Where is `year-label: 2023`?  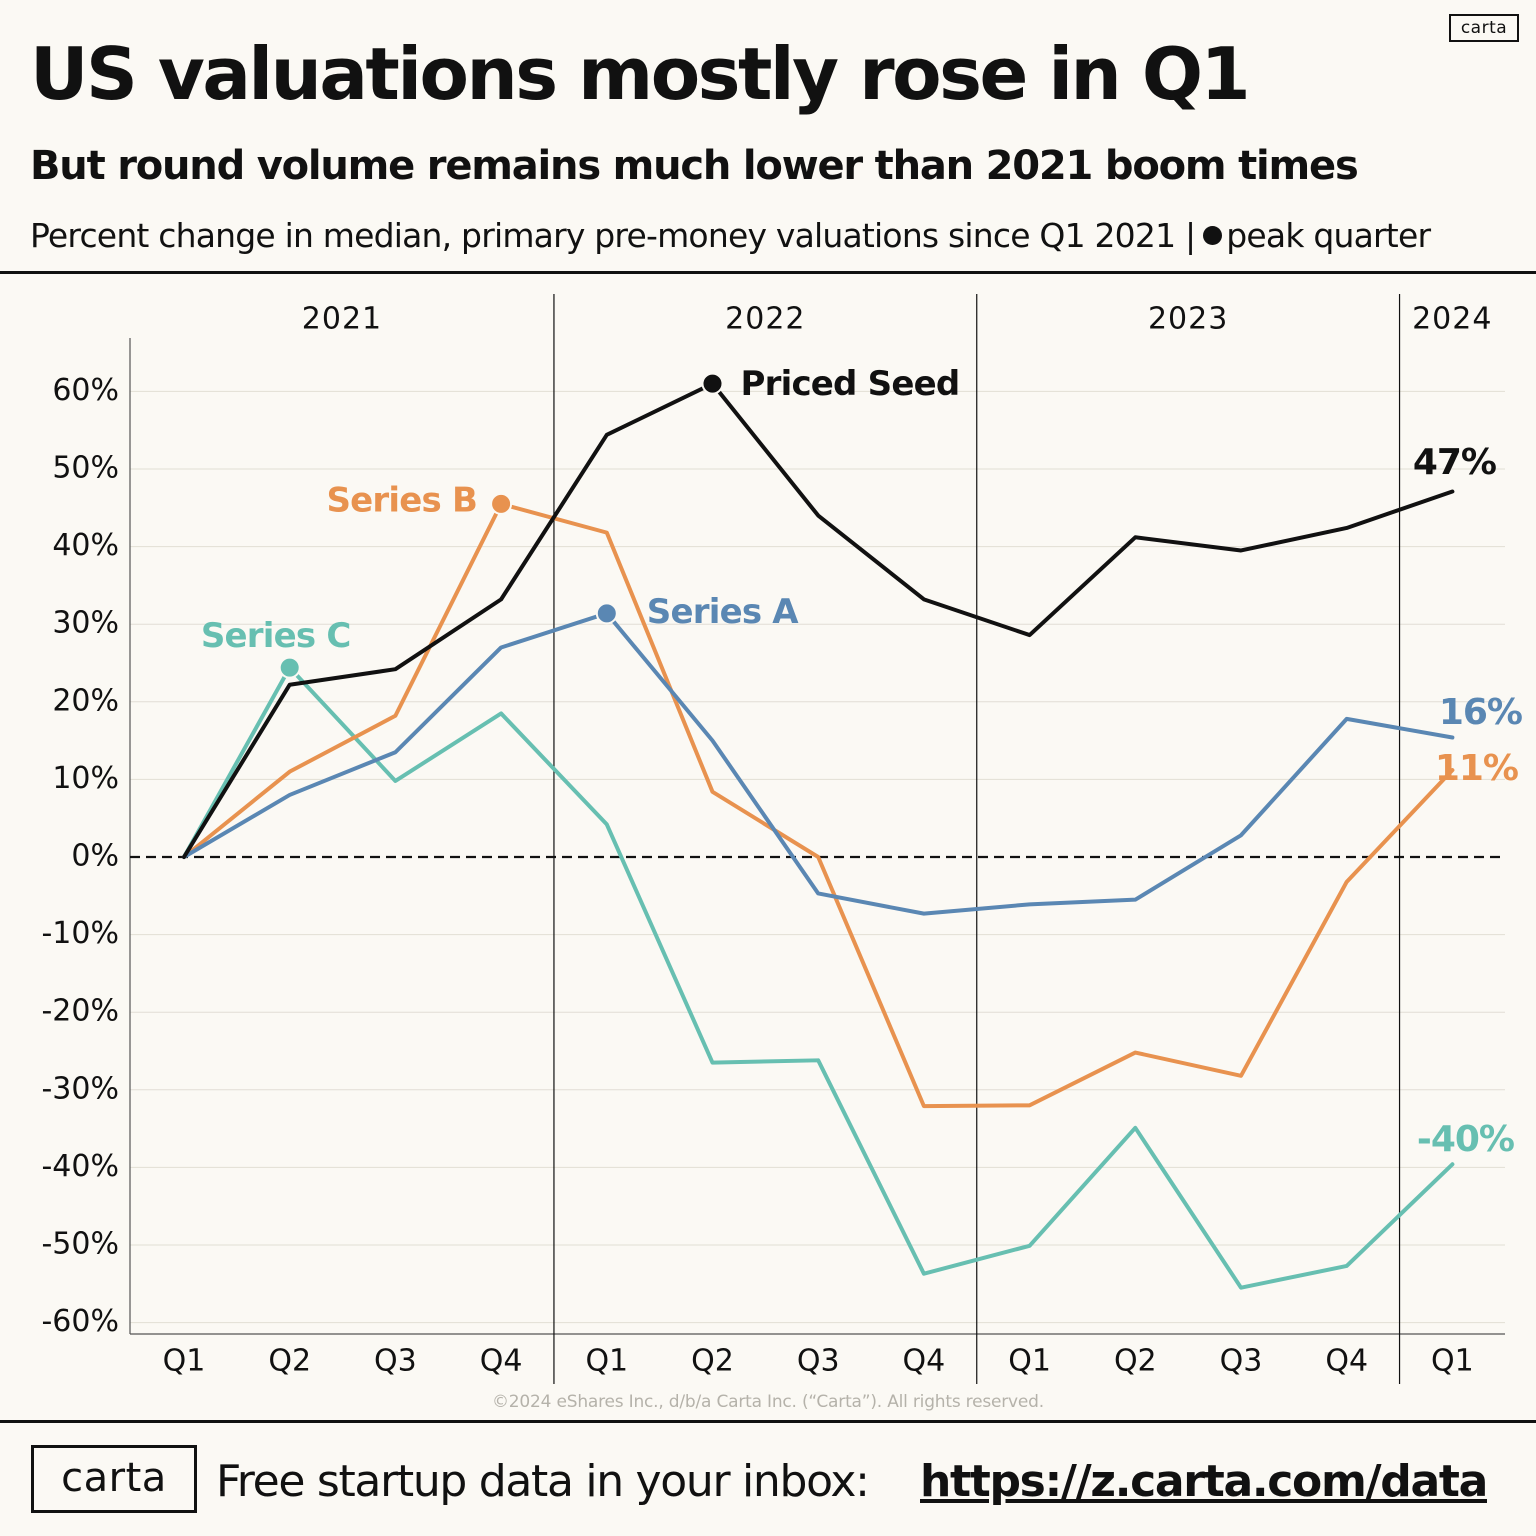
year-label: 2023 is located at coordinates (1188, 319).